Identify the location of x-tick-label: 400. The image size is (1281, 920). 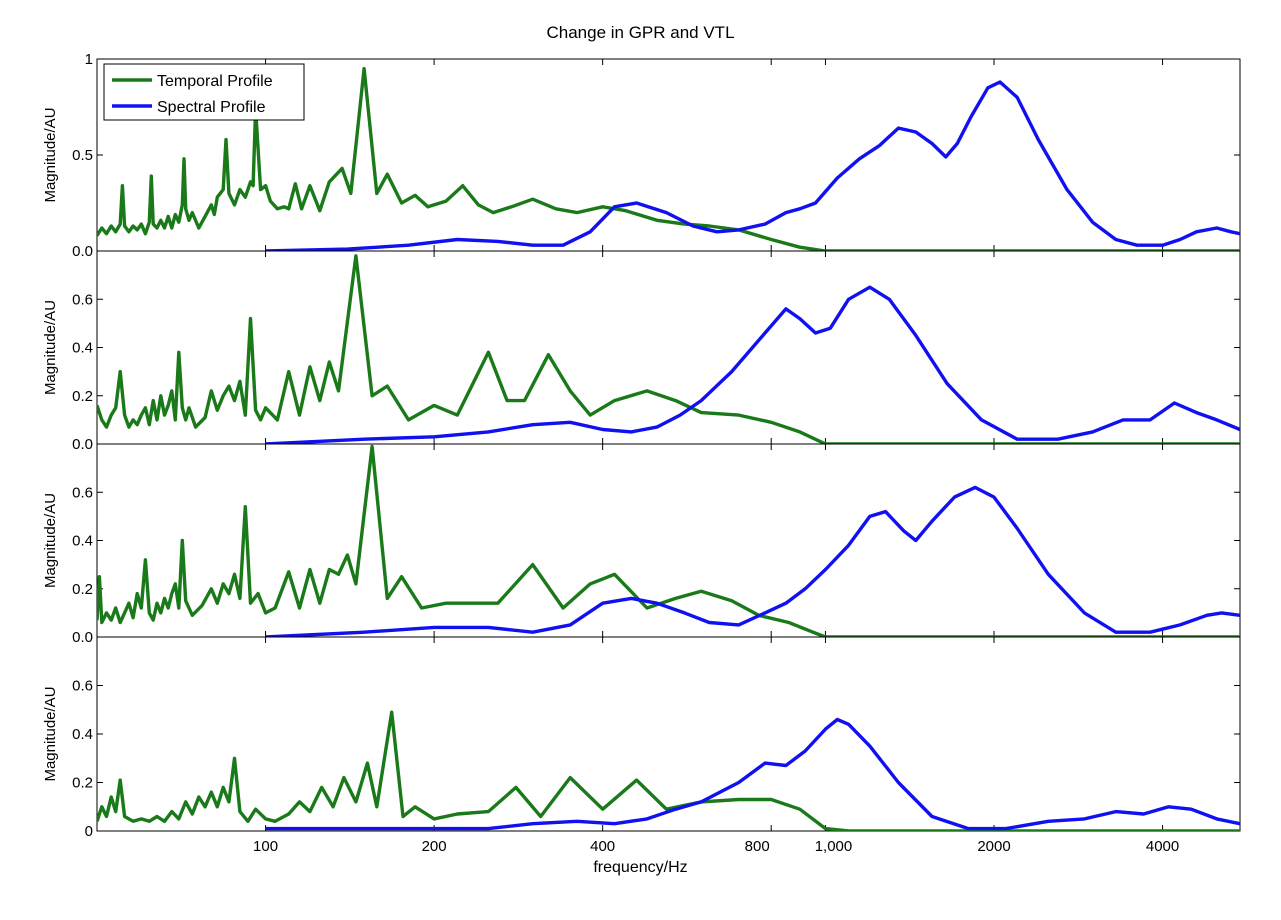
(602, 846).